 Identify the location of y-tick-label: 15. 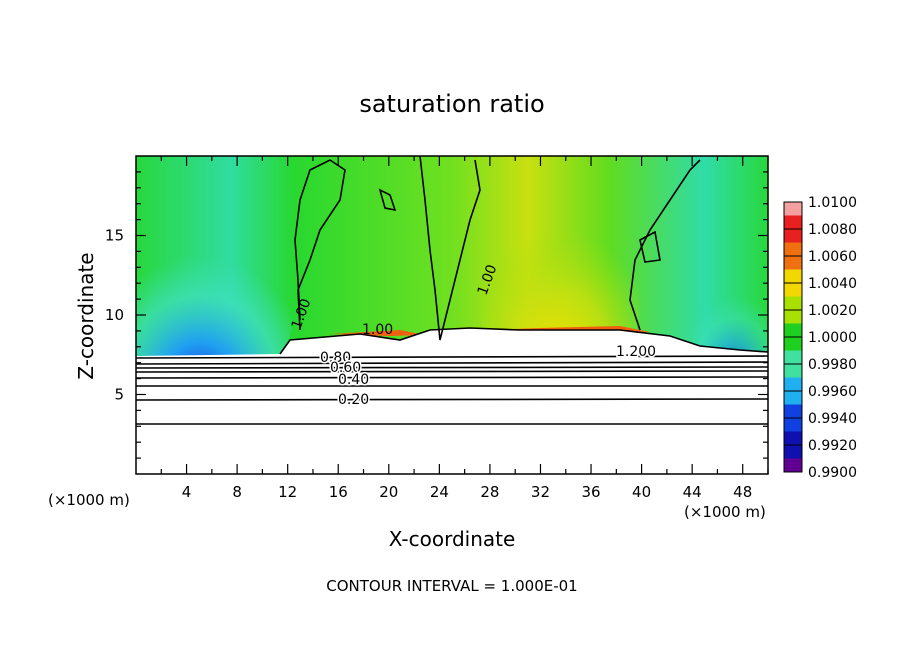
(114, 236).